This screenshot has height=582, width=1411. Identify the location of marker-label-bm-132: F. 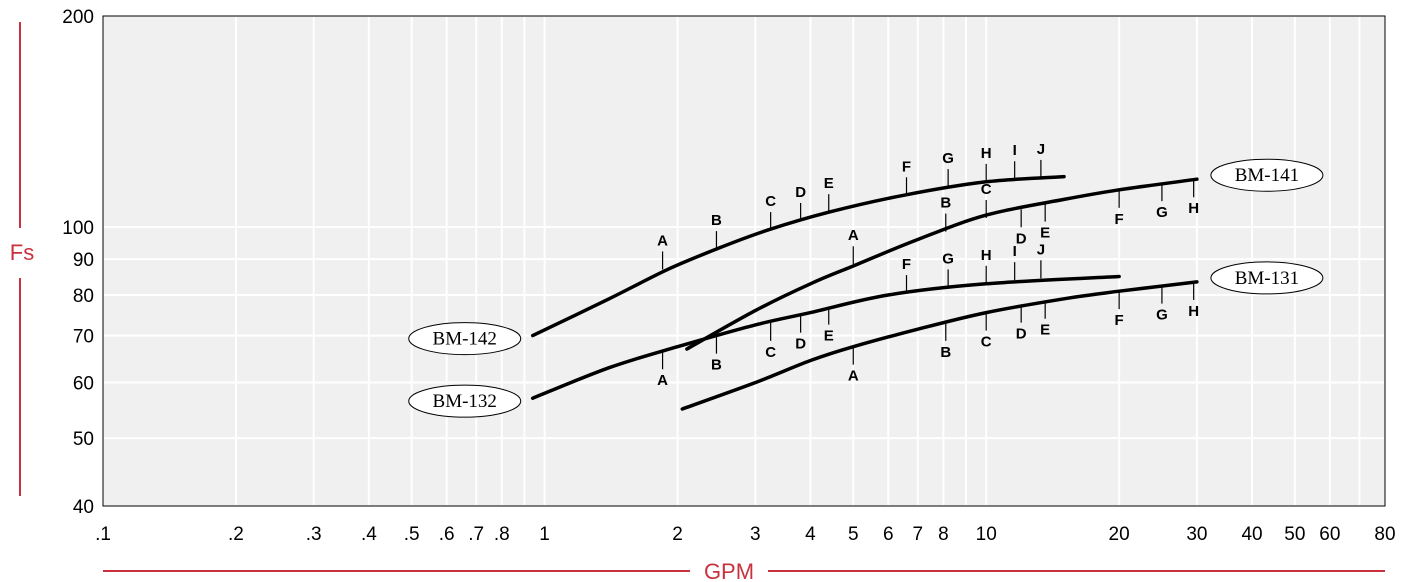
(906, 264).